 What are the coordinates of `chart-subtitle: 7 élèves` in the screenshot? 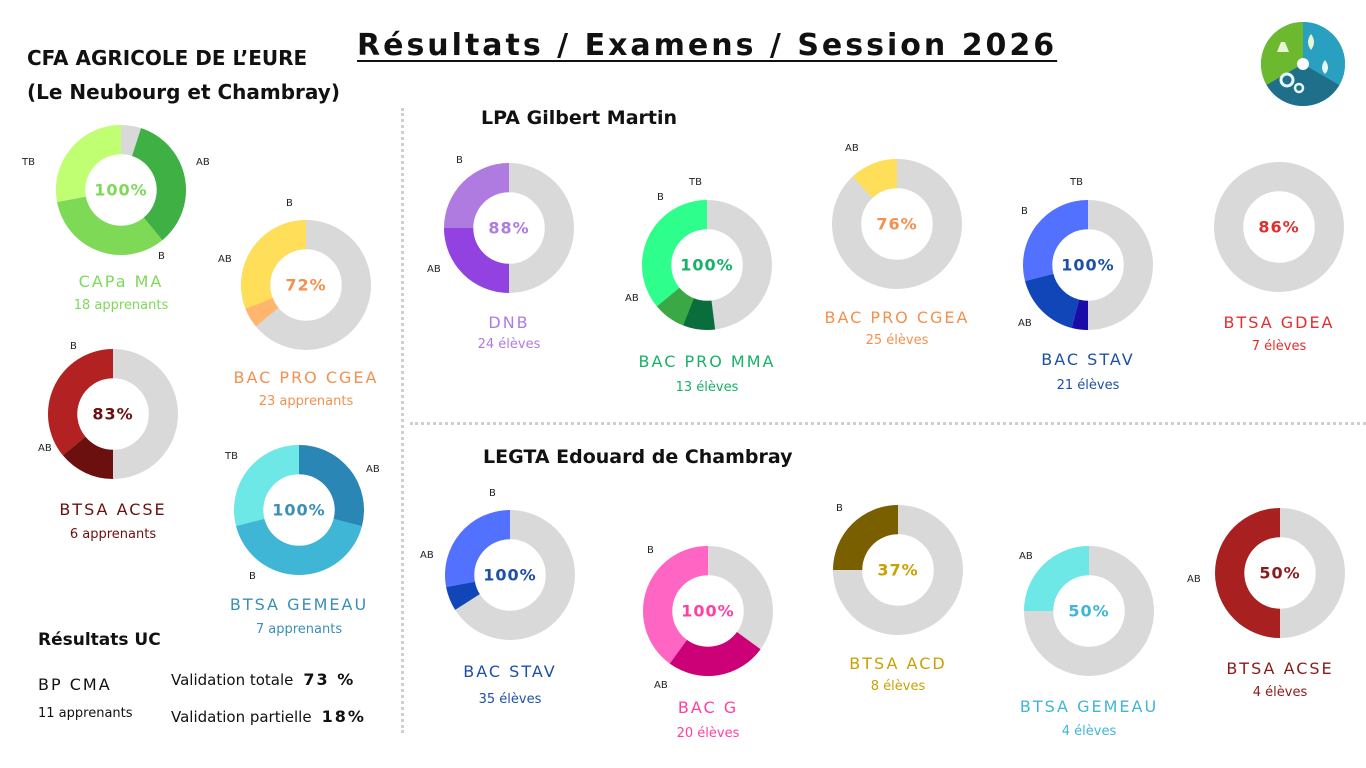 It's located at (1279, 346).